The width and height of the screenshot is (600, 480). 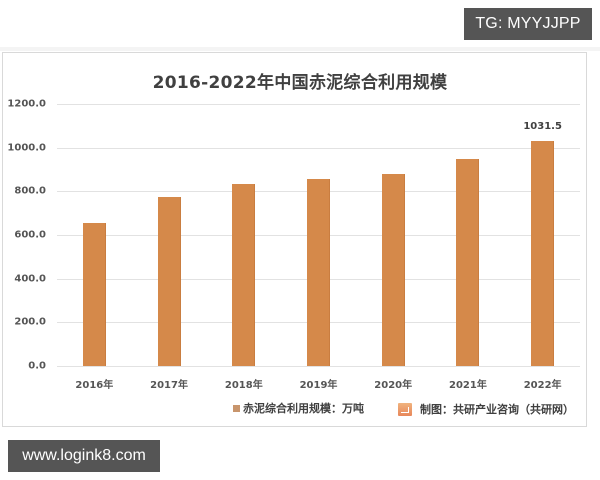 I want to click on source-credit: 制图：共研产业咨询（共研网）, so click(x=486, y=409).